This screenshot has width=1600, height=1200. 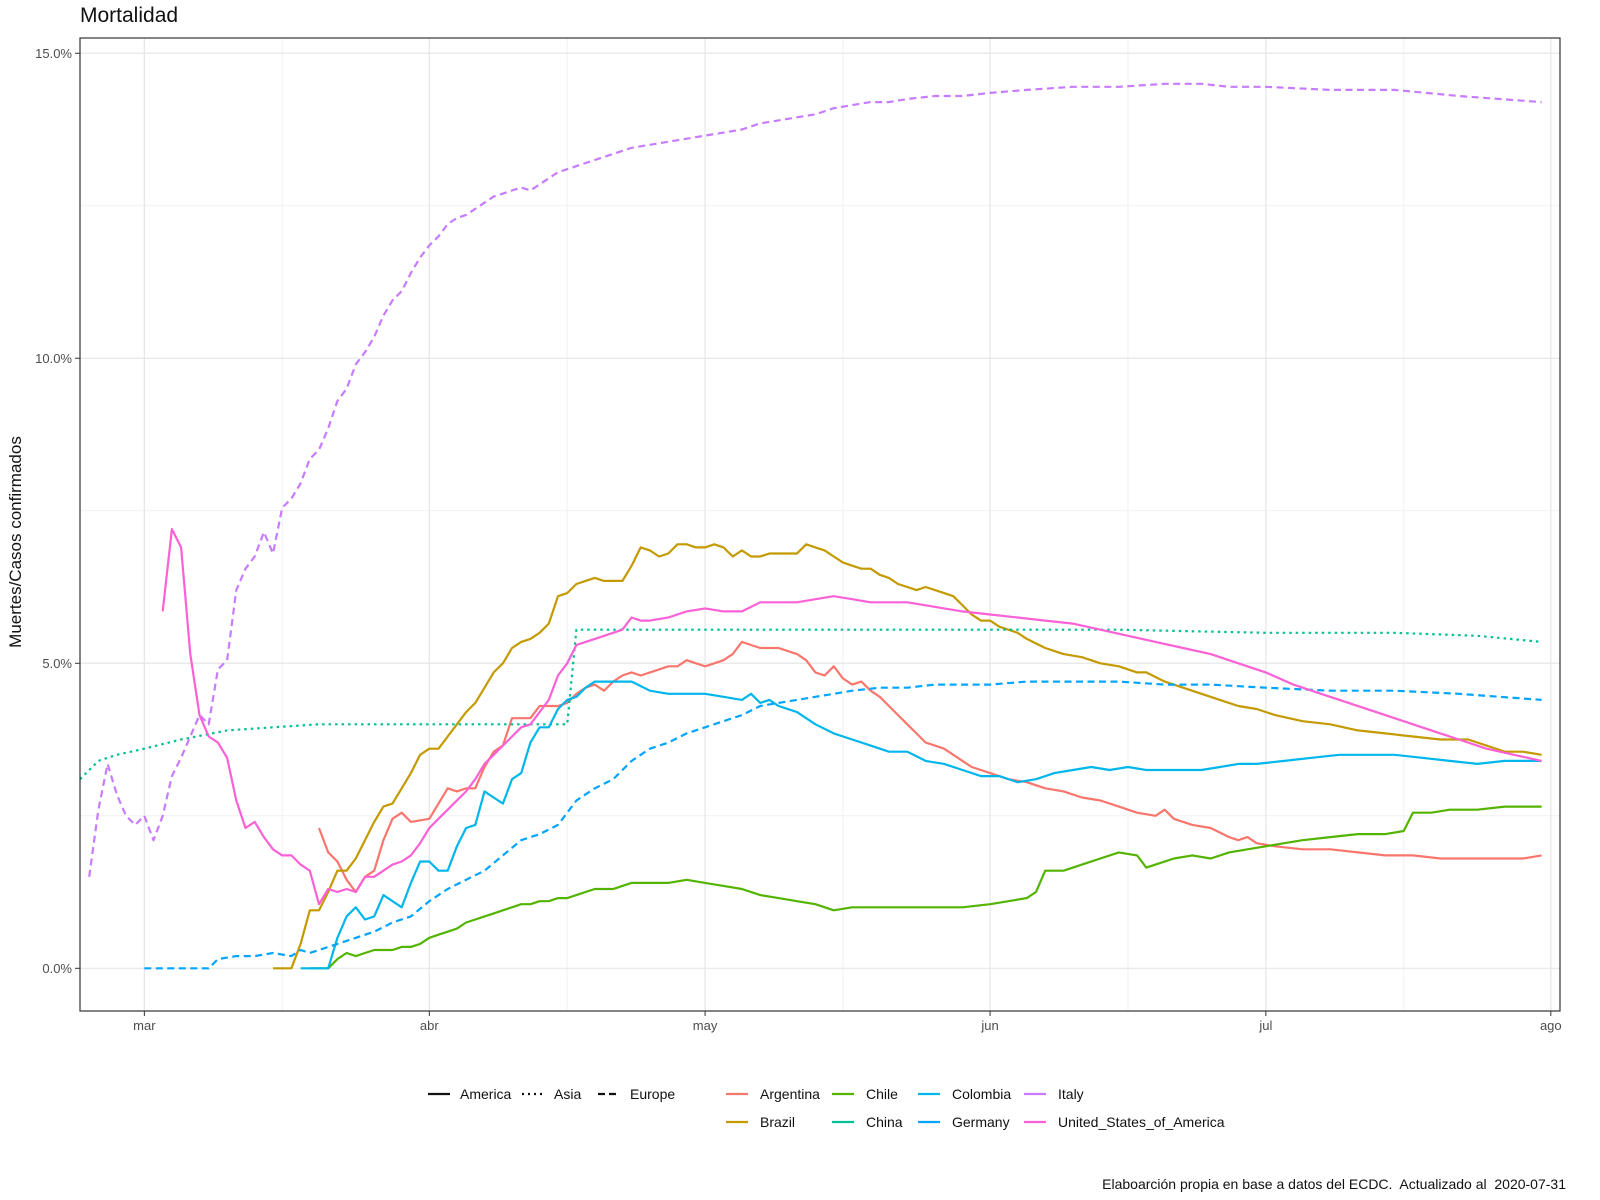 What do you see at coordinates (1265, 1025) in the screenshot?
I see `x-tick-label: jul` at bounding box center [1265, 1025].